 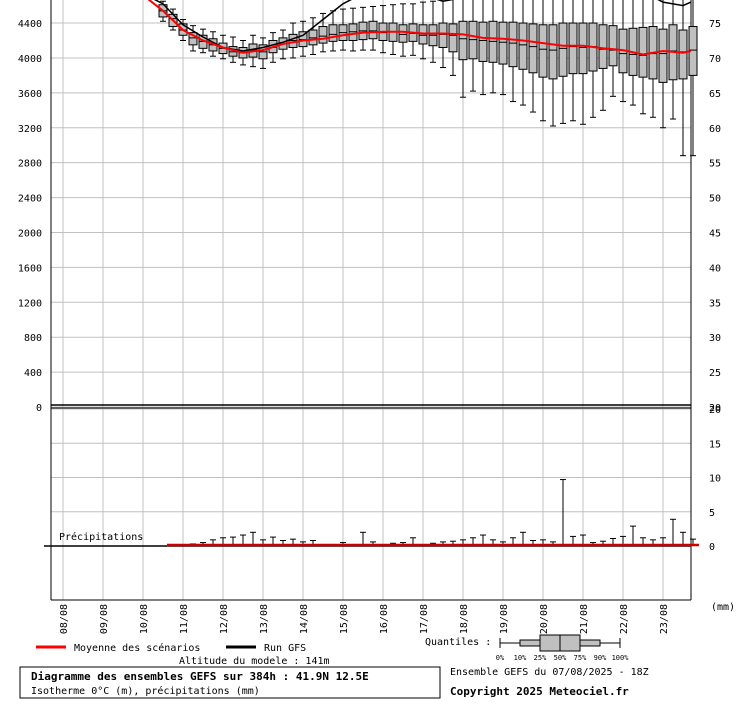 What do you see at coordinates (715, 338) in the screenshot?
I see `right-tick-label: 30` at bounding box center [715, 338].